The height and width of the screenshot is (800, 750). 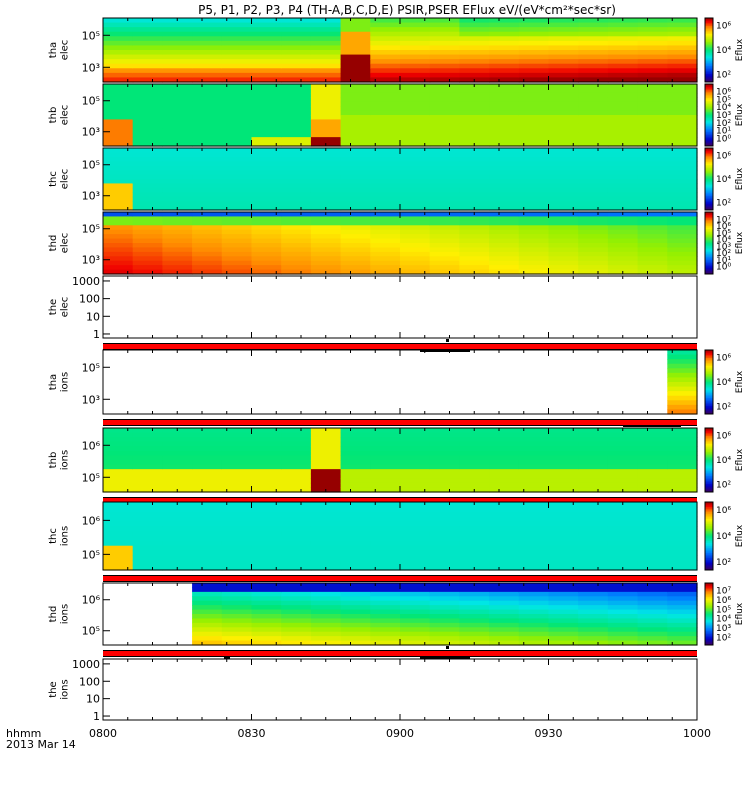 I want to click on panel-label-species: ions, so click(x=65, y=689).